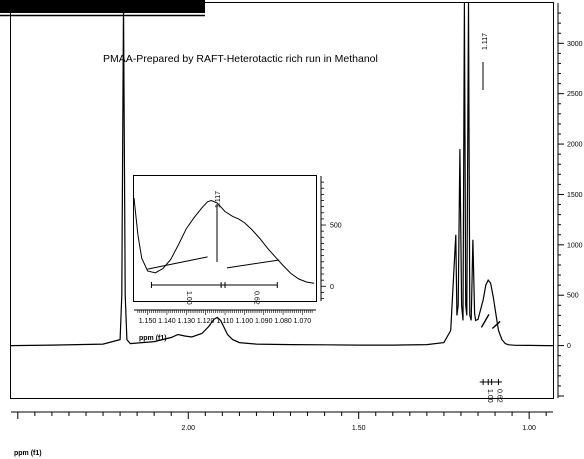 Image resolution: width=584 pixels, height=459 pixels. What do you see at coordinates (187, 321) in the screenshot?
I see `inset-x-tick-label: 1.130` at bounding box center [187, 321].